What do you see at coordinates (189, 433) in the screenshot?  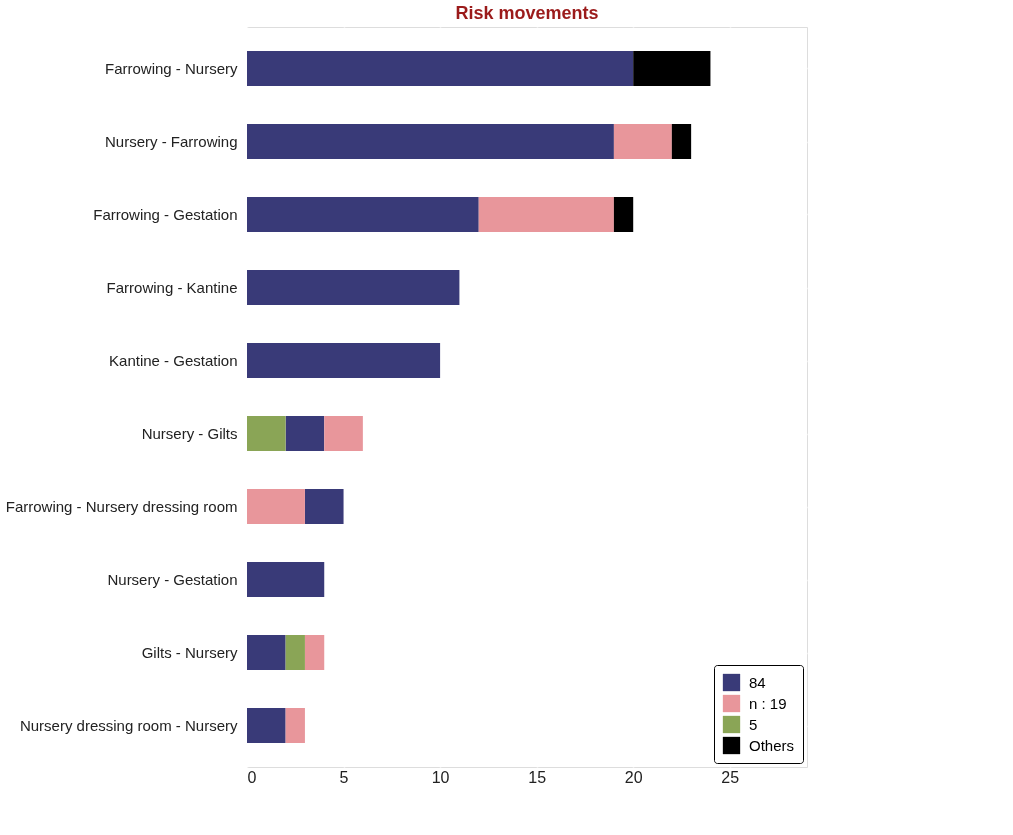 I see `y-tick-label: Nursery - Gilts` at bounding box center [189, 433].